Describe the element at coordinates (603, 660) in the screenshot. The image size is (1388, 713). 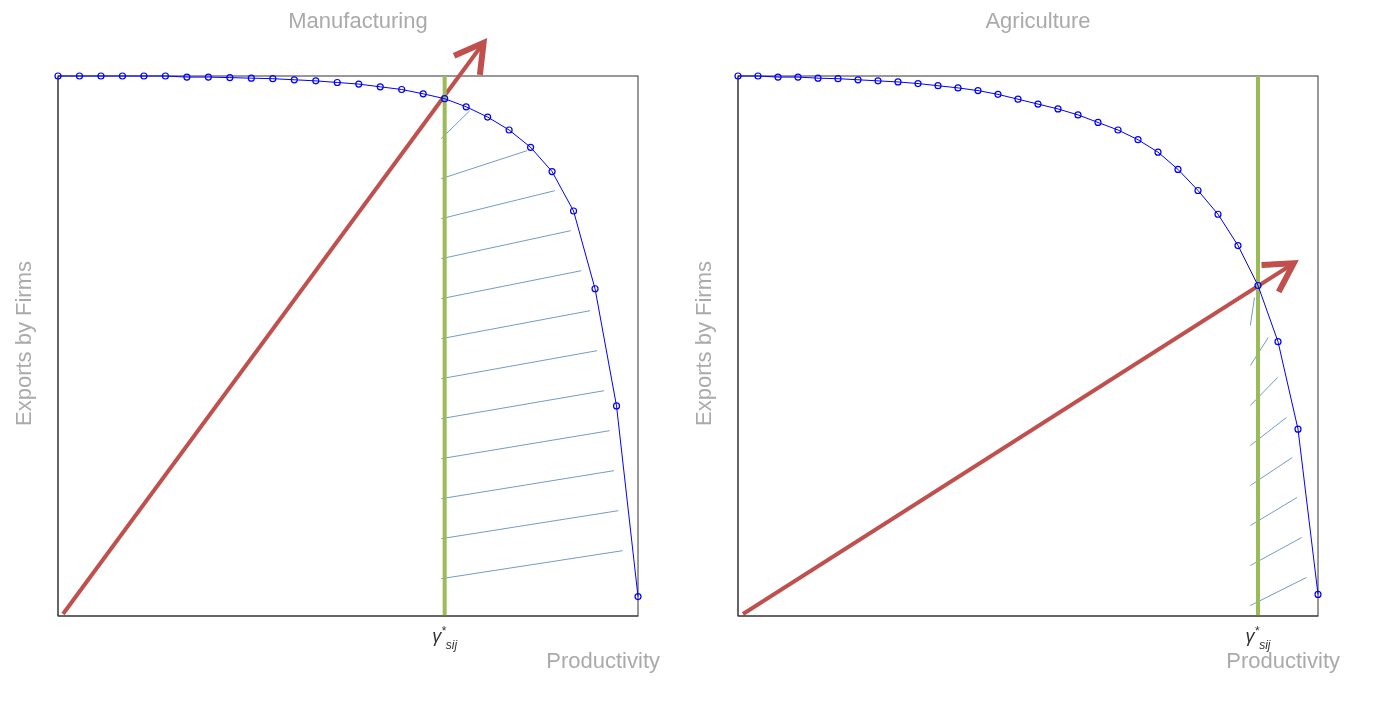
I see `x-axis-title: Productivity` at that location.